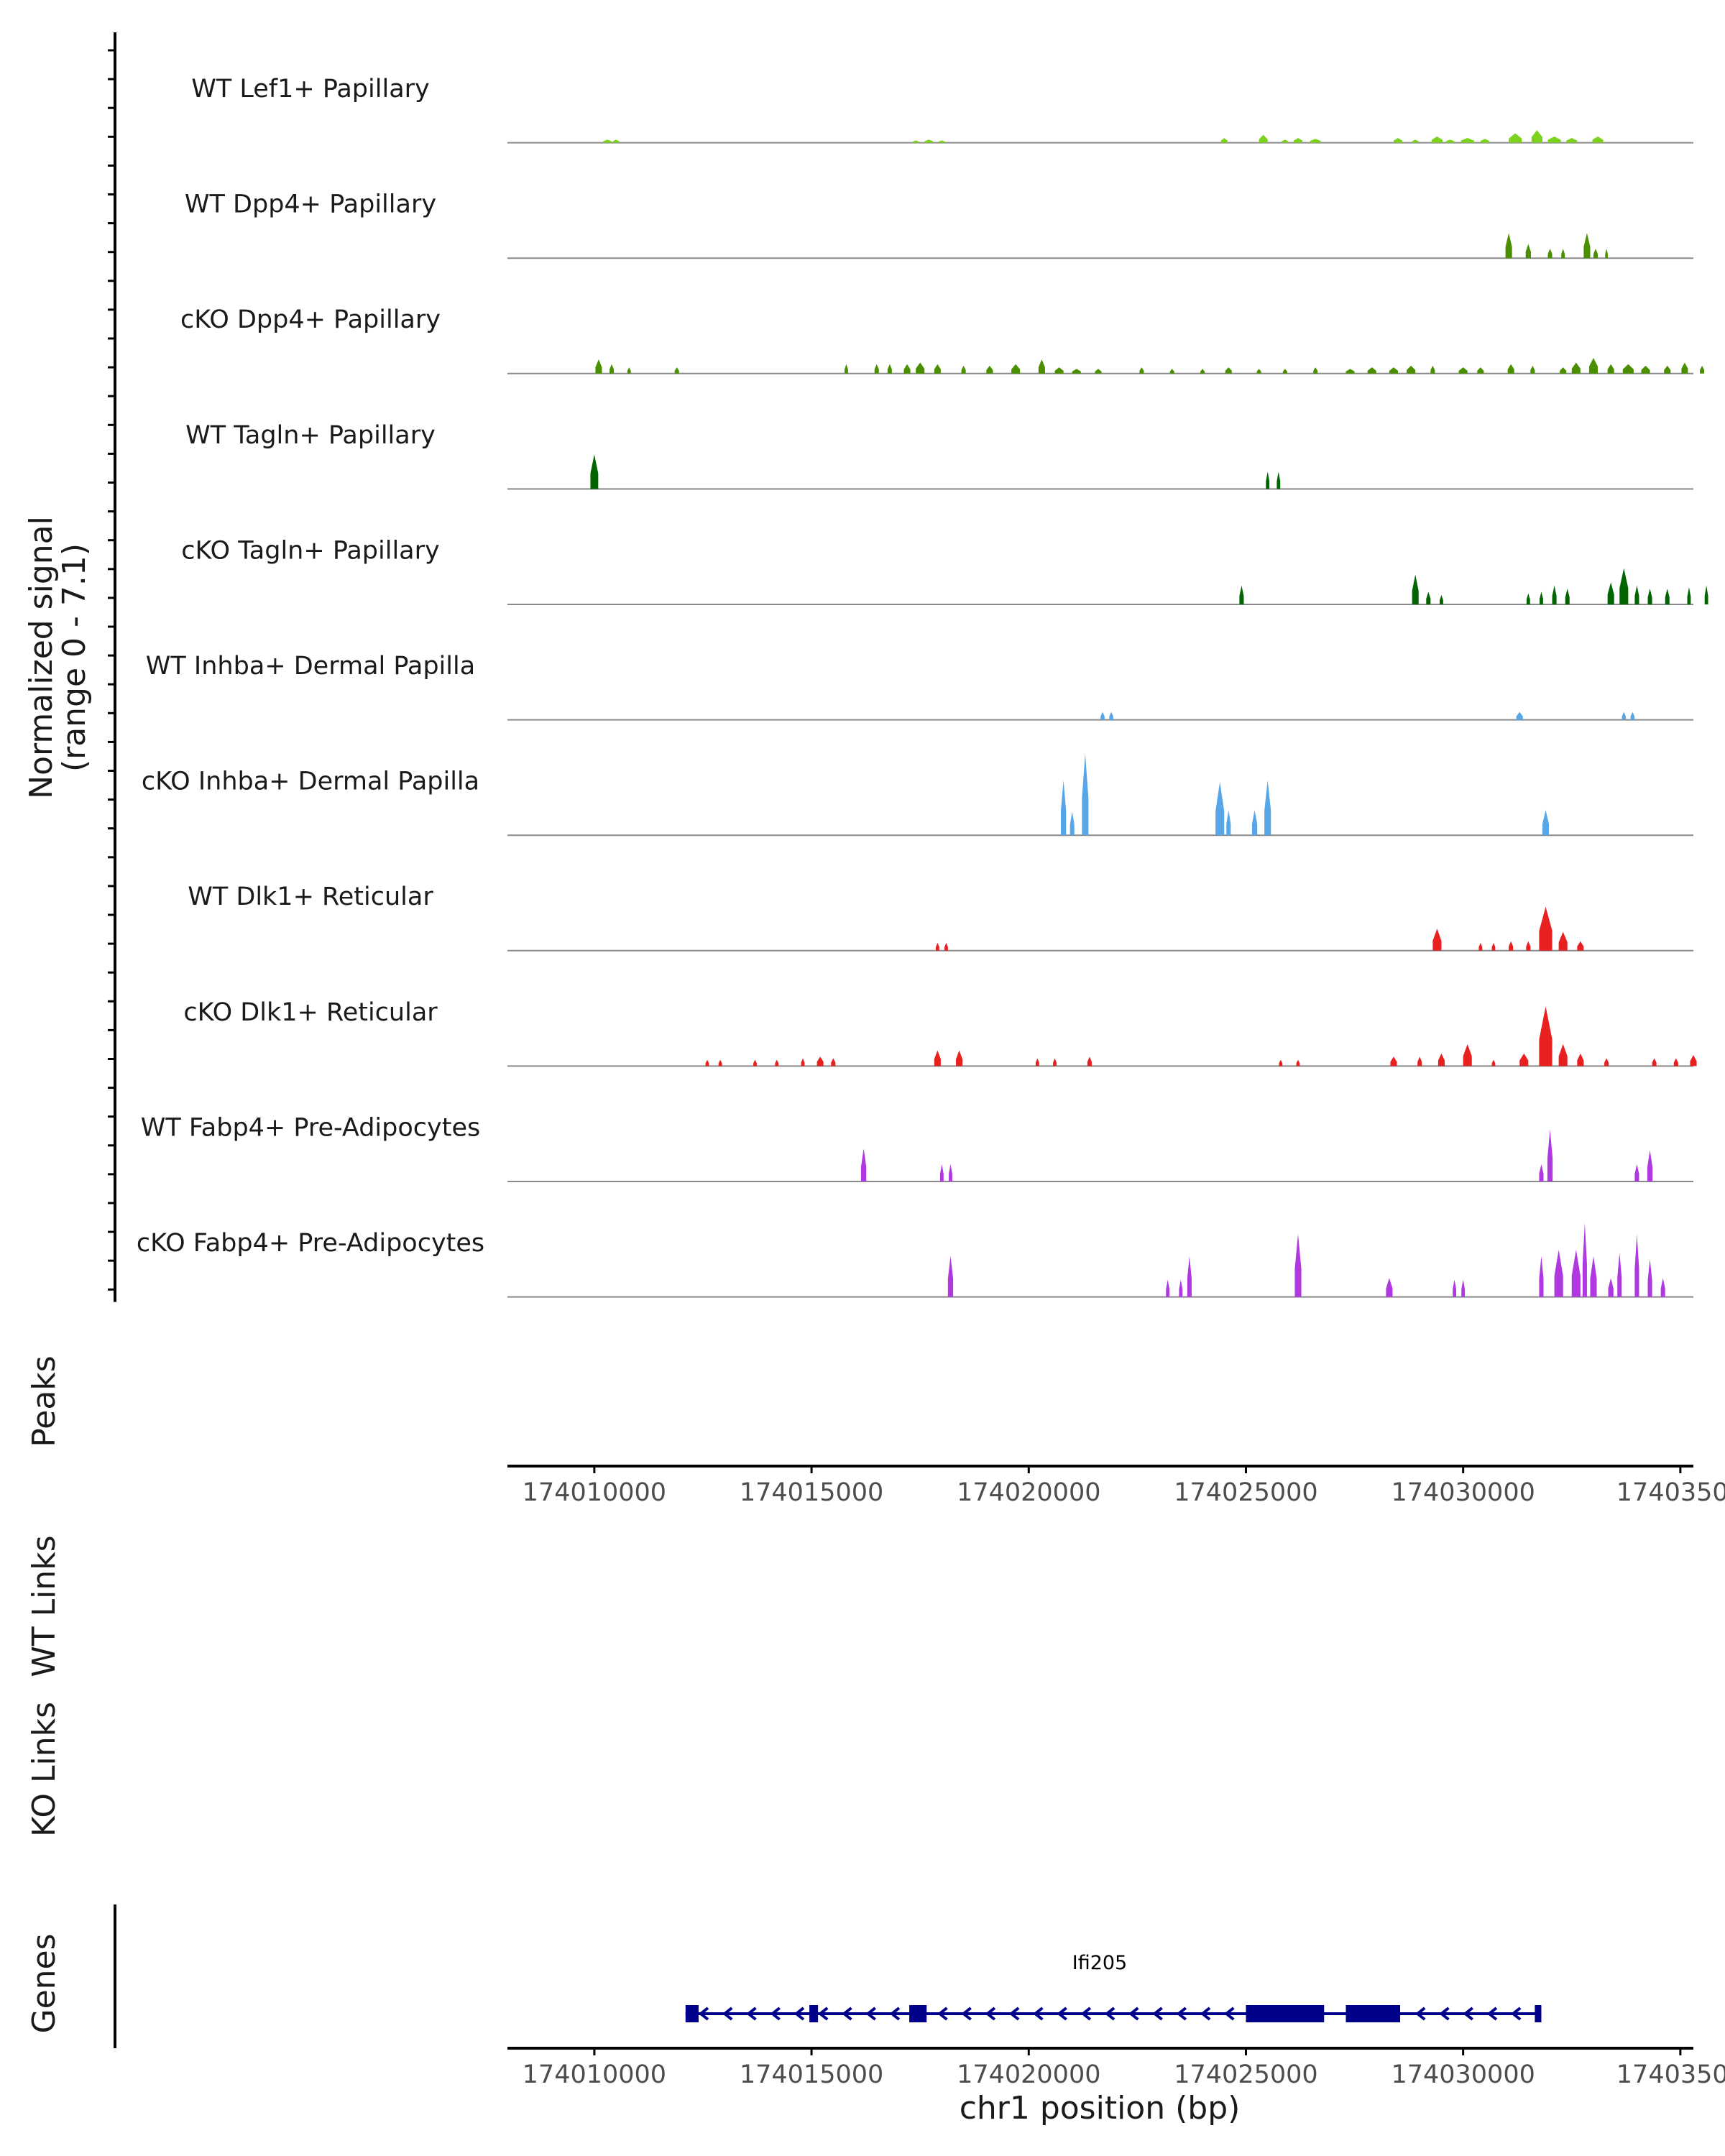 The width and height of the screenshot is (1725, 2156). I want to click on ko-links-panel-label: KO Links, so click(44, 1770).